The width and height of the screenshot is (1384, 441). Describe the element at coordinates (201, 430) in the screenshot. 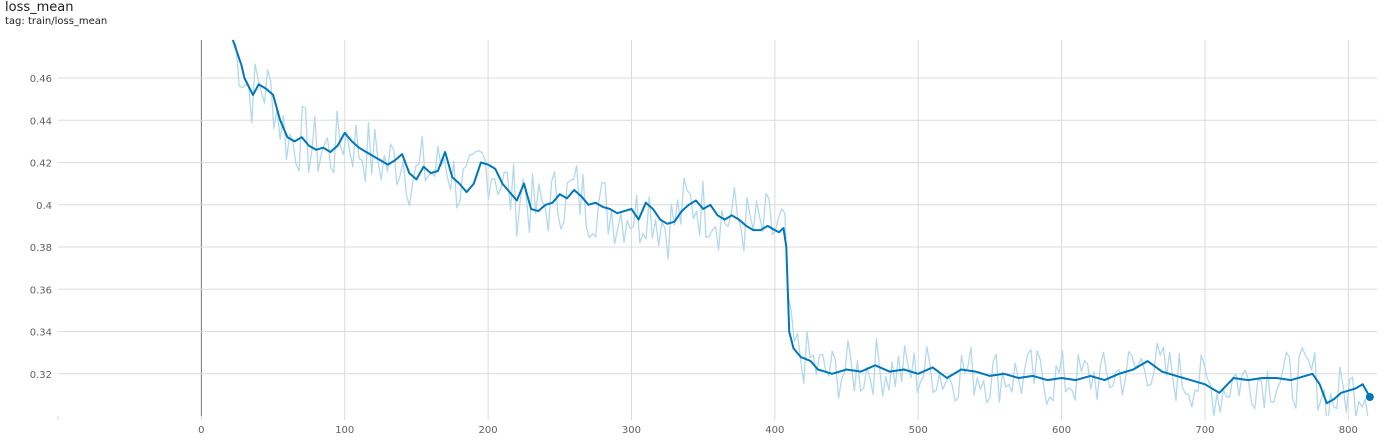

I see `x-tick-label: 0` at that location.